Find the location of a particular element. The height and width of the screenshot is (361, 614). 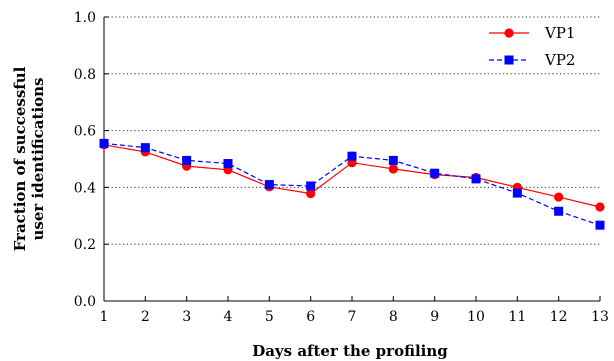

legend: VP1 VP2 is located at coordinates (532, 46).